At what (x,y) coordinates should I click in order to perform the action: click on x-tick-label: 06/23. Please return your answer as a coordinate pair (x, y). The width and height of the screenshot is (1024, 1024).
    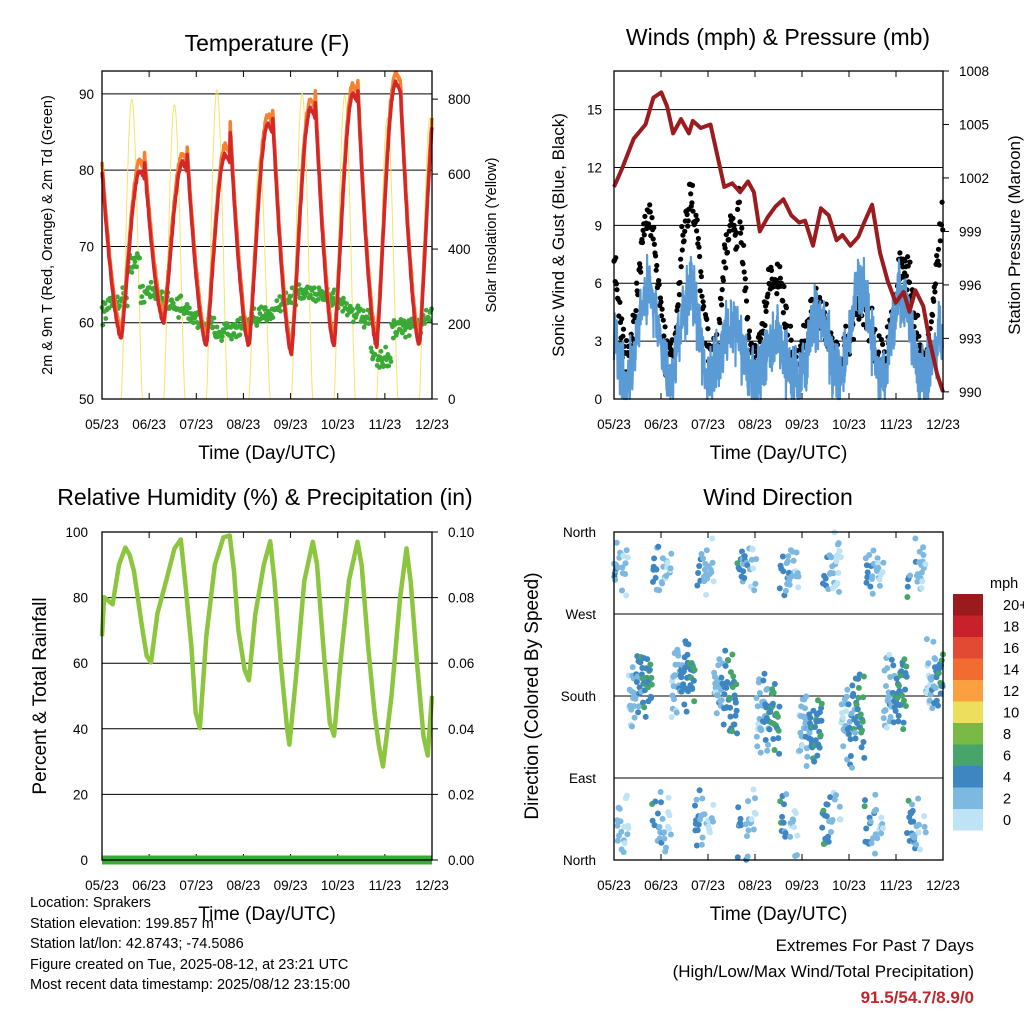
    Looking at the image, I should click on (661, 885).